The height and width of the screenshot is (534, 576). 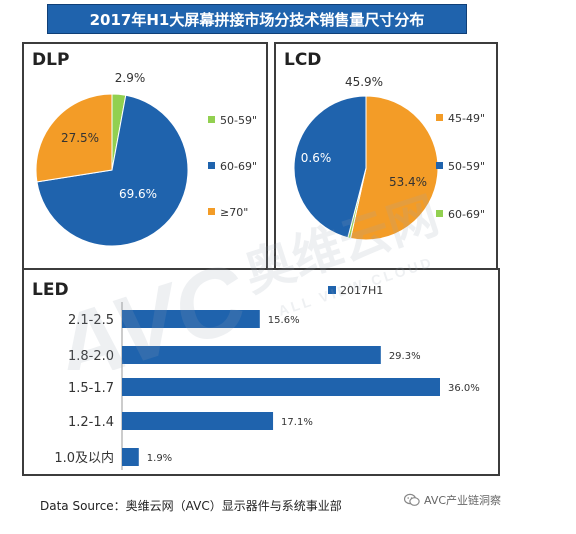 What do you see at coordinates (364, 82) in the screenshot?
I see `lcd-value-label-1: 45.9%` at bounding box center [364, 82].